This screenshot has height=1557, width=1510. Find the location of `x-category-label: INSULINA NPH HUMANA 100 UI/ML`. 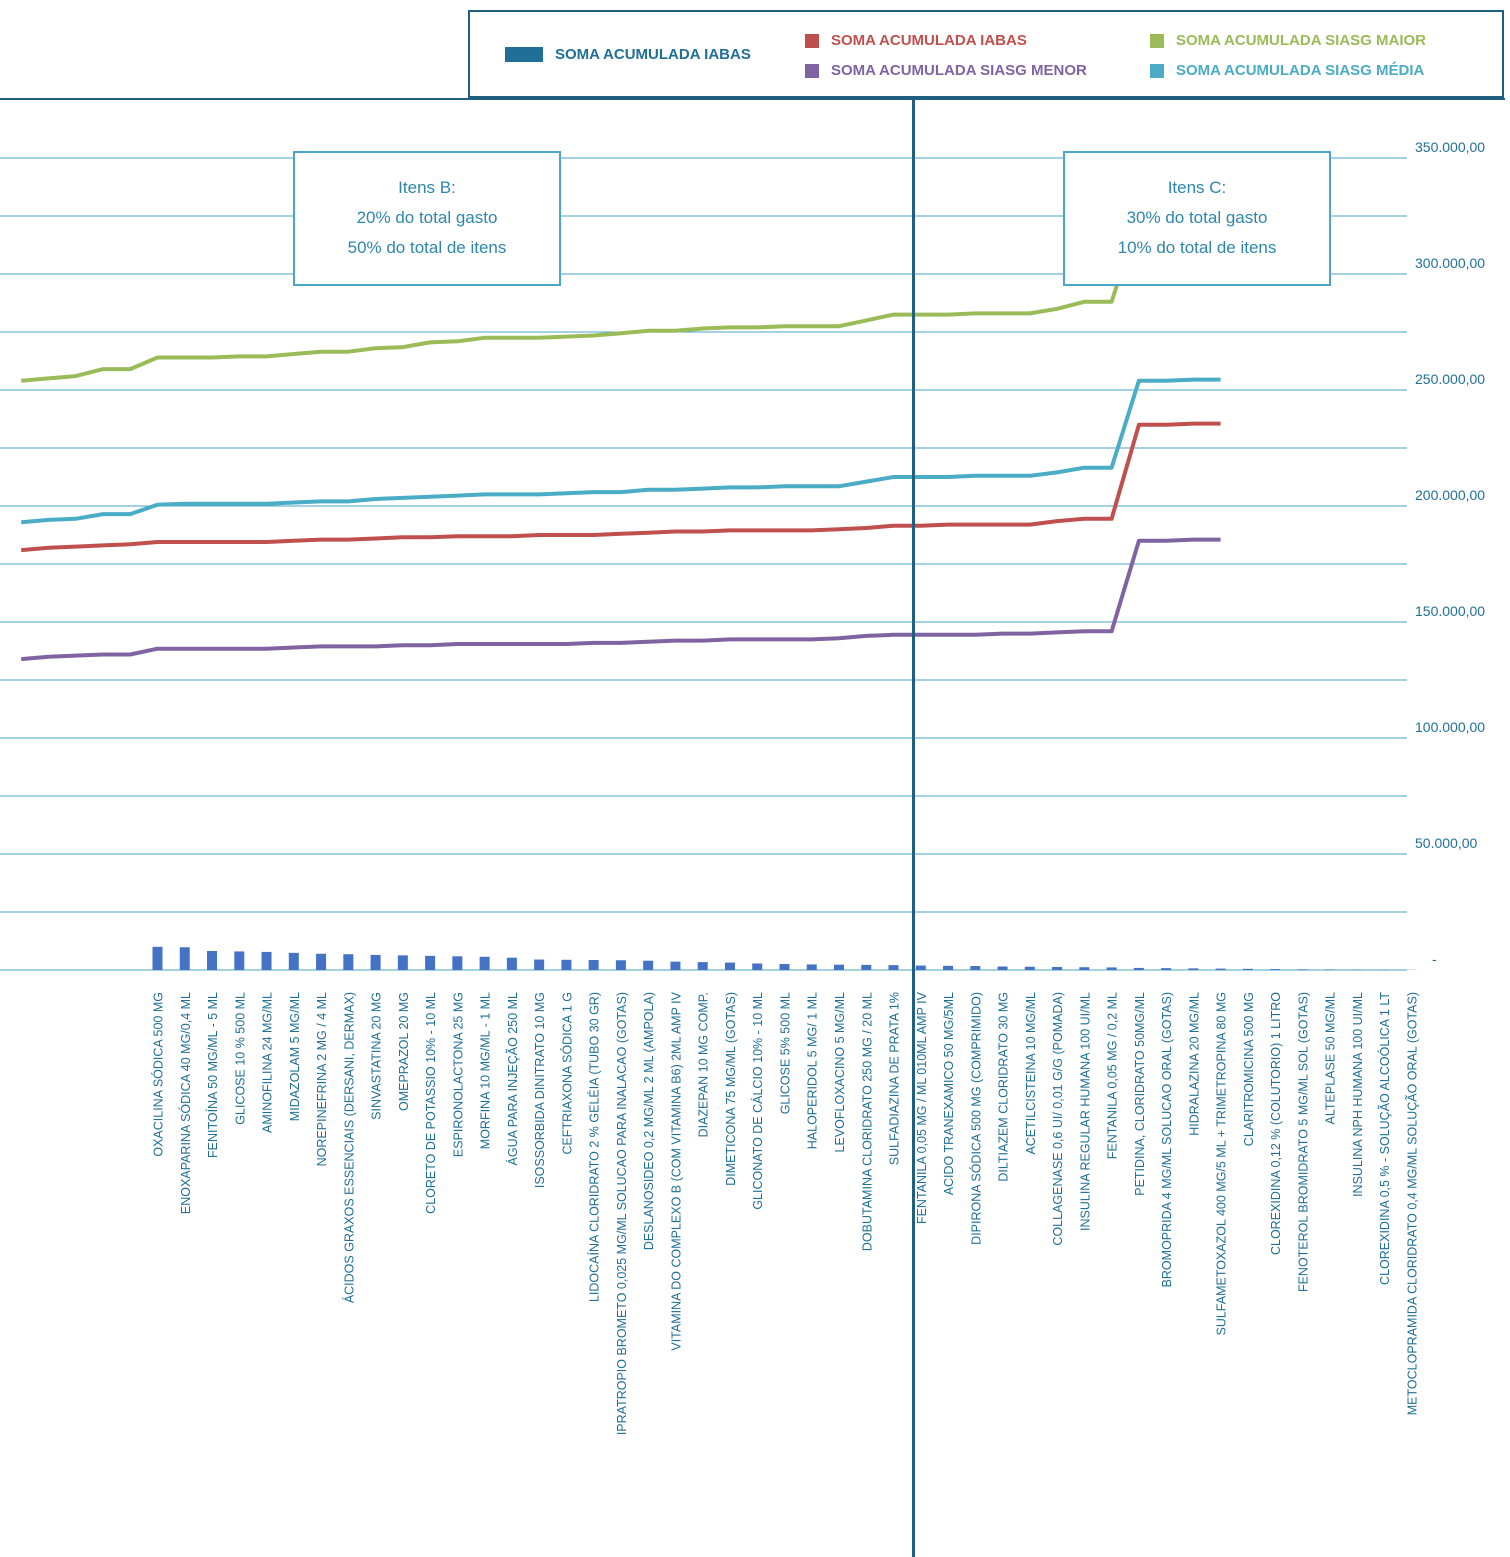

x-category-label: INSULINA NPH HUMANA 100 UI/ML is located at coordinates (1358, 1094).